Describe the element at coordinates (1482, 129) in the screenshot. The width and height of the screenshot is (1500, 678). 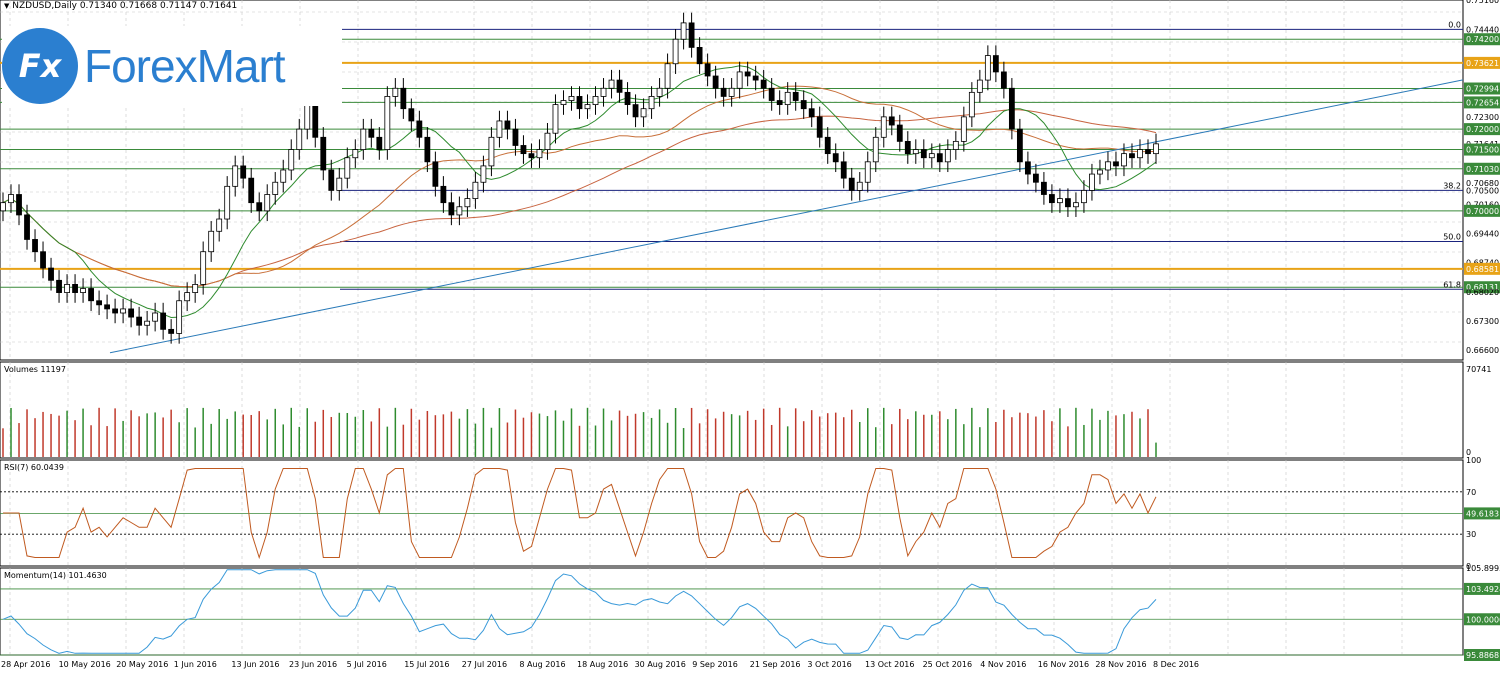
I see `price-tick: 0.72000` at that location.